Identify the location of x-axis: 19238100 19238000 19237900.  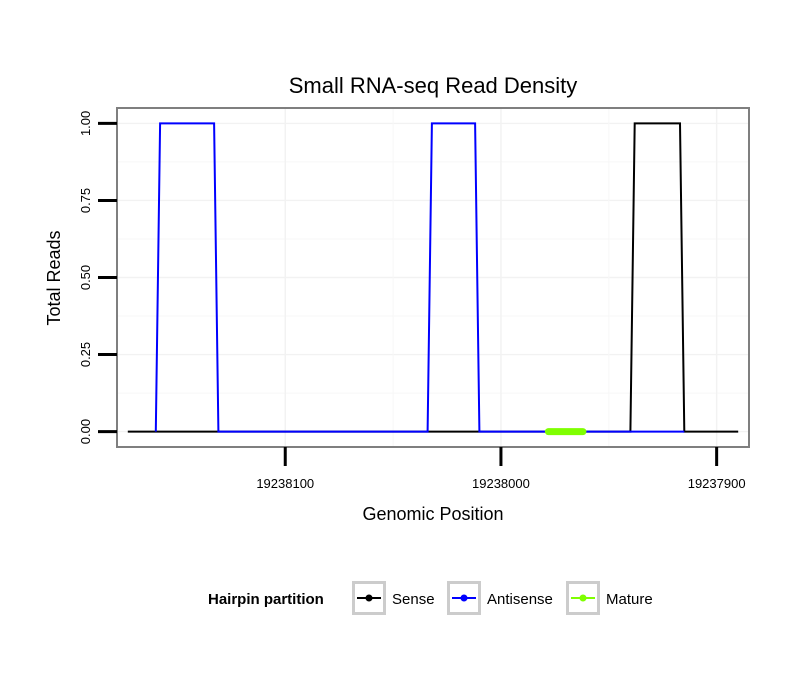
(501, 469).